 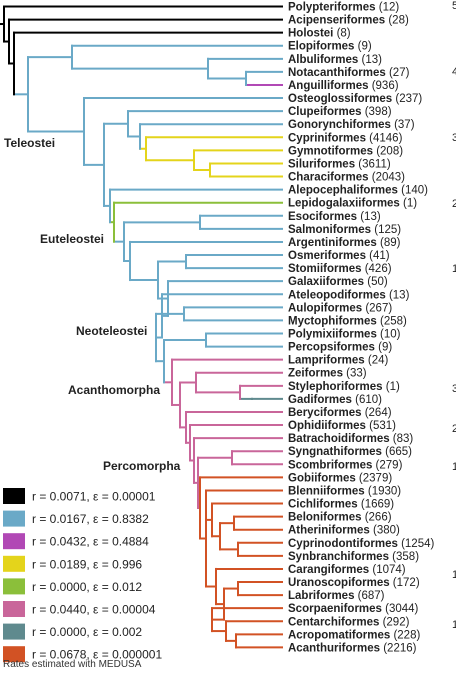 What do you see at coordinates (335, 400) in the screenshot?
I see `taxon-label: Gadiformes (610)` at bounding box center [335, 400].